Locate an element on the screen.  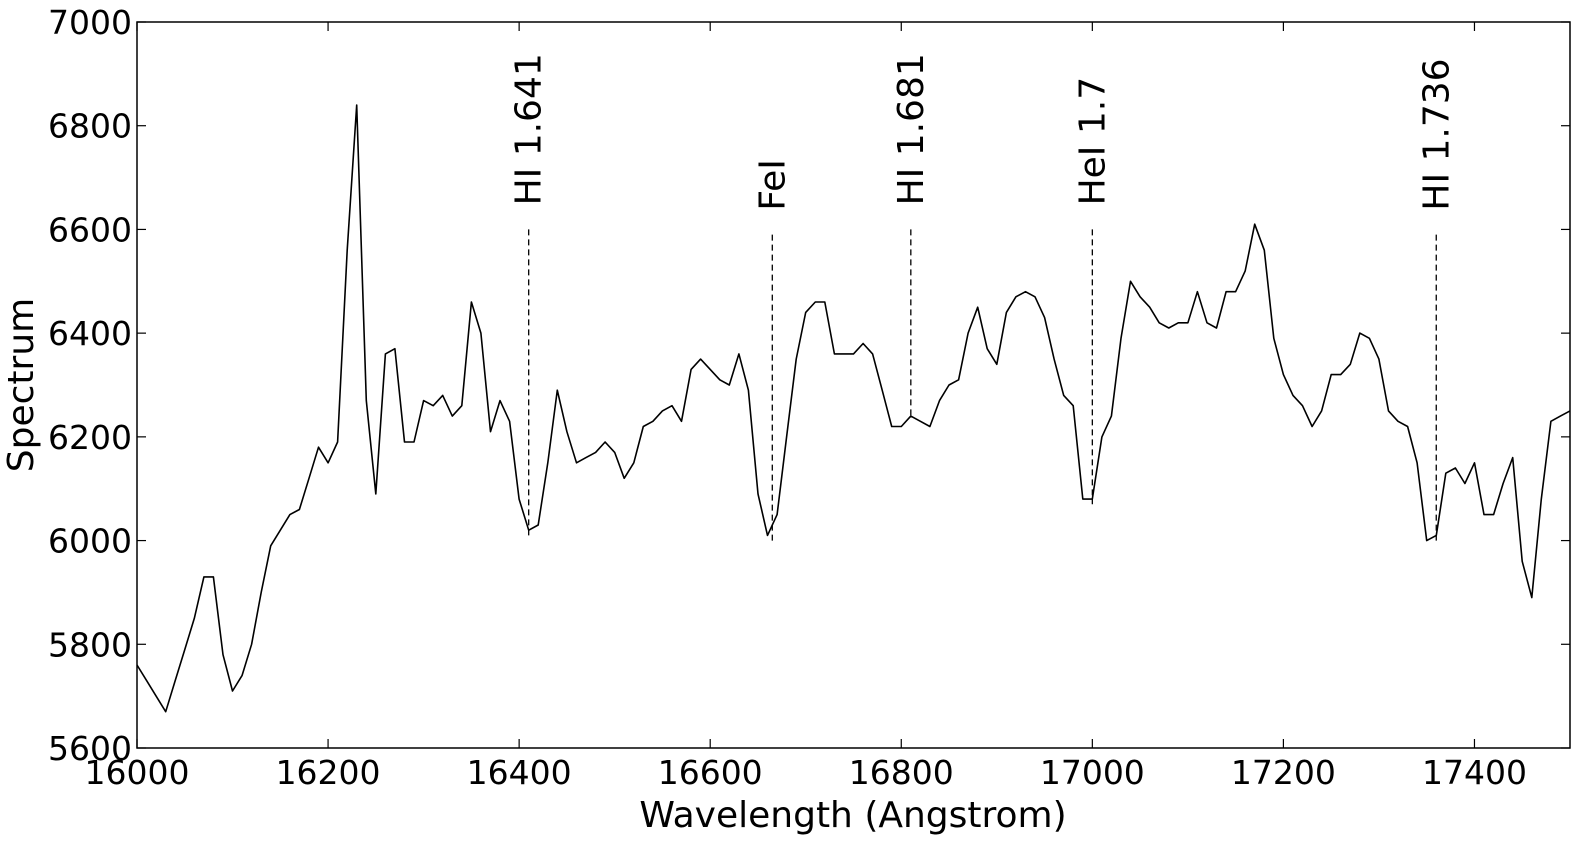
y-tick-label: 6400 is located at coordinates (90, 333).